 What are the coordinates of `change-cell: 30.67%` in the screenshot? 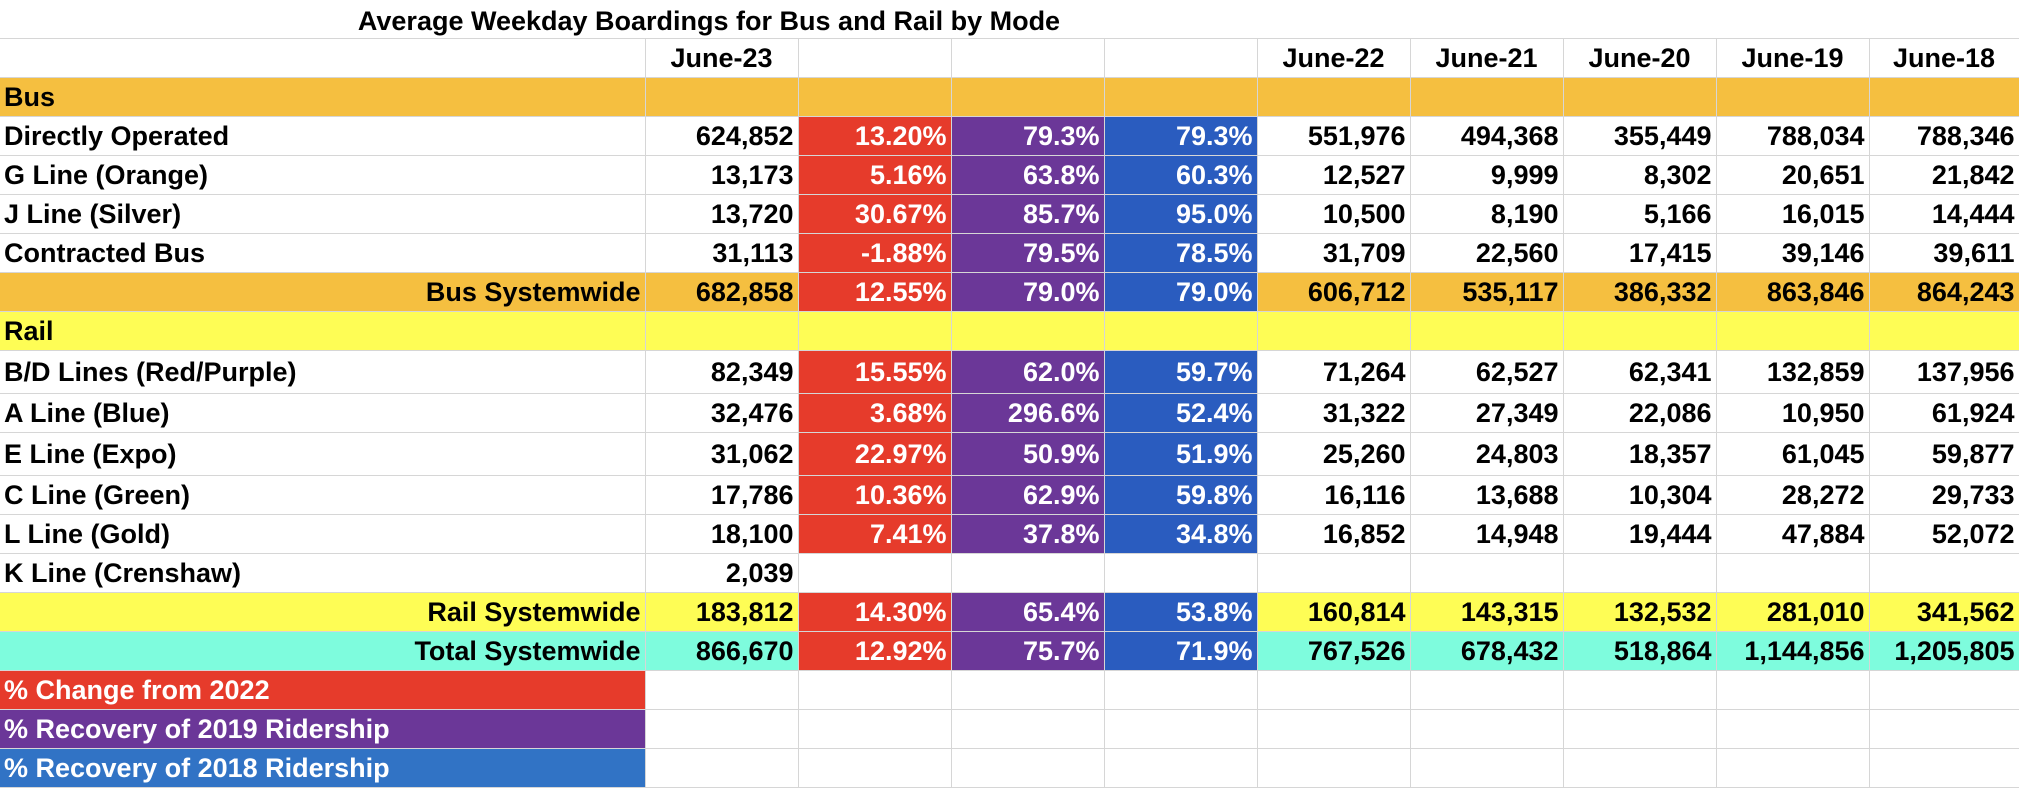 It's located at (875, 214).